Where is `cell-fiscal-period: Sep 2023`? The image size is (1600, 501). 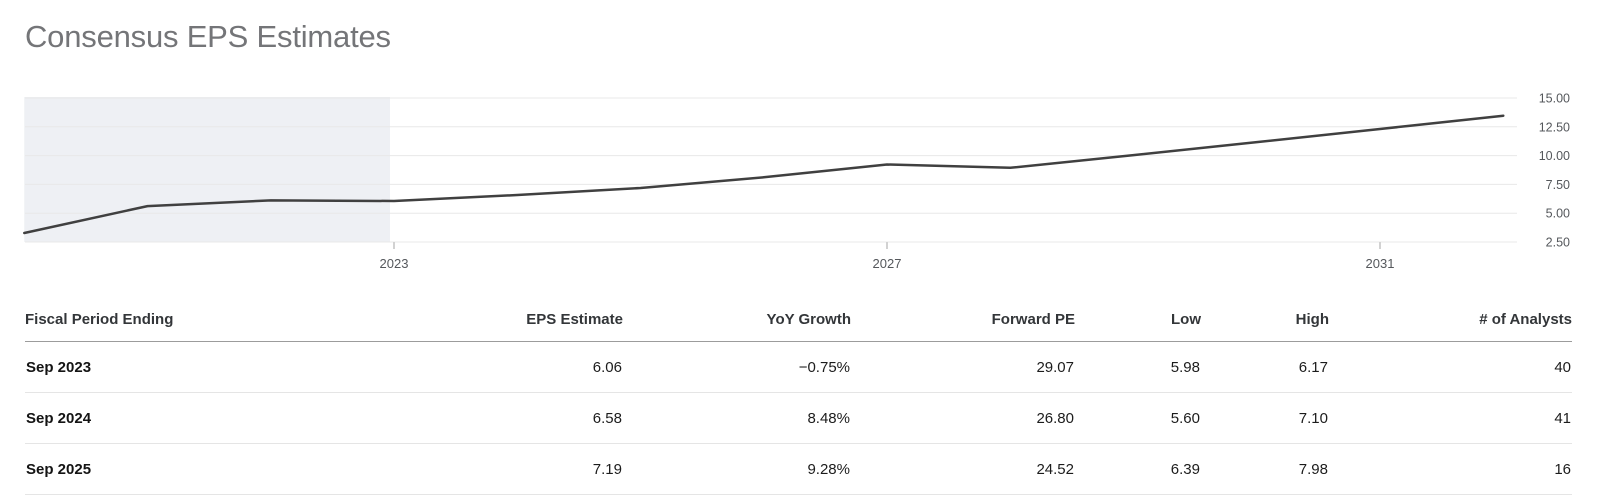
cell-fiscal-period: Sep 2023 is located at coordinates (189, 367).